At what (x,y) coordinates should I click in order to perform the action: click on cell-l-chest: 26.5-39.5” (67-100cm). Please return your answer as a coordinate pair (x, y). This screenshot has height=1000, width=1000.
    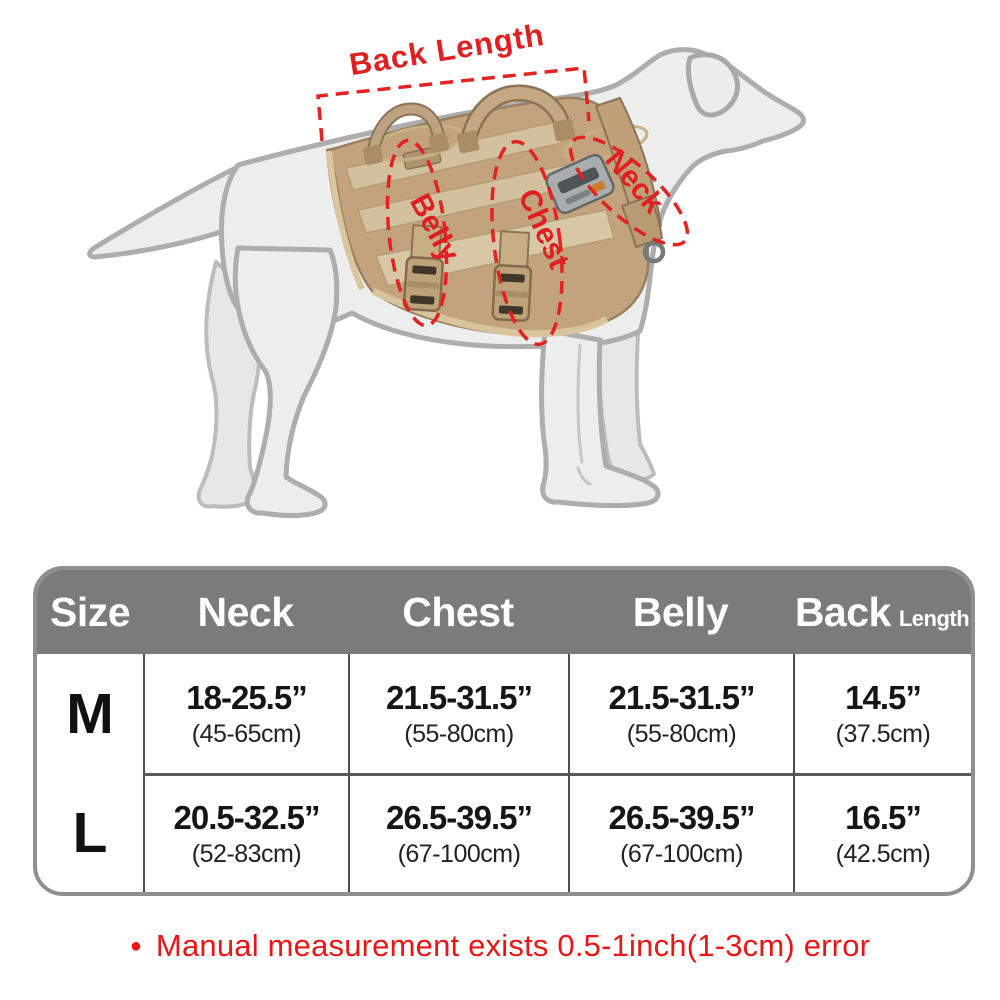
    Looking at the image, I should click on (458, 832).